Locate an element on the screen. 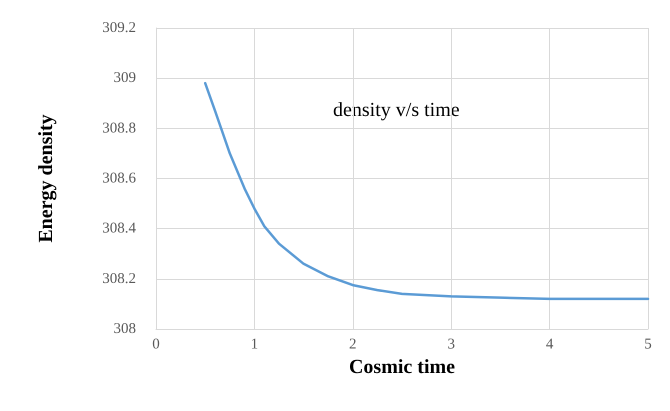  y-tick-label: 309 is located at coordinates (125, 78).